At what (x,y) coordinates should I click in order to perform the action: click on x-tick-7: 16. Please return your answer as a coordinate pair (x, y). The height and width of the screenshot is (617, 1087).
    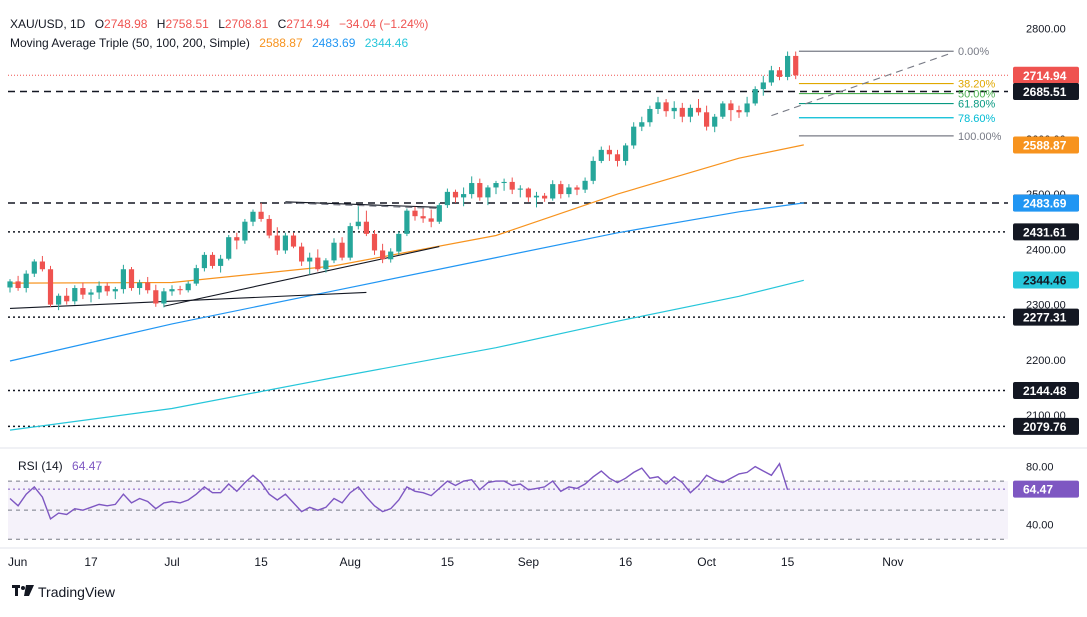
    Looking at the image, I should click on (626, 562).